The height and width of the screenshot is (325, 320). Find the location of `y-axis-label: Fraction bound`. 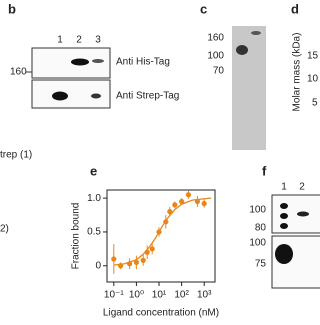

y-axis-label: Fraction bound is located at coordinates (76, 236).